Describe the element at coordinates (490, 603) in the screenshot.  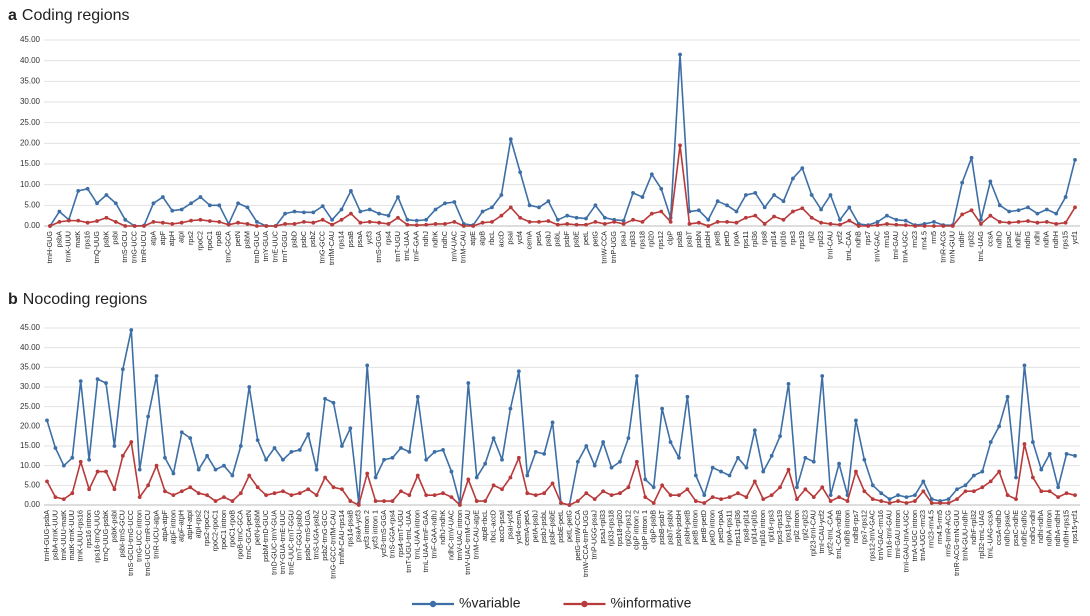
I see `legend-label: %variable` at that location.